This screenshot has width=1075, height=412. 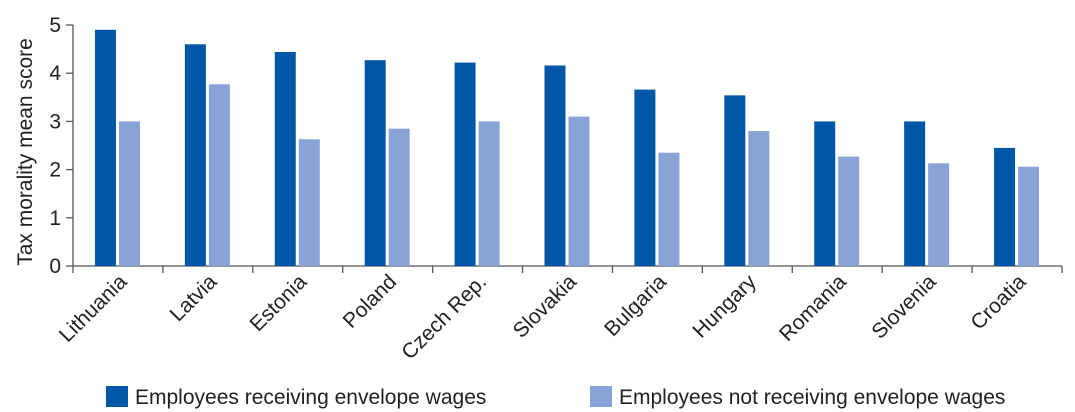 I want to click on x-tick-label: Slovenia, so click(x=903, y=306).